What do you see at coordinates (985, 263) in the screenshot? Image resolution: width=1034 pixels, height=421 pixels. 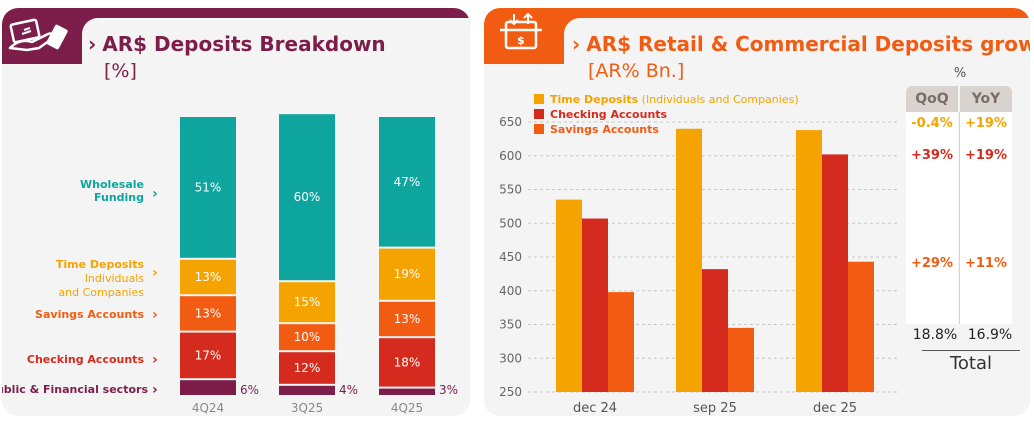 I see `yoy-savings: +11%` at bounding box center [985, 263].